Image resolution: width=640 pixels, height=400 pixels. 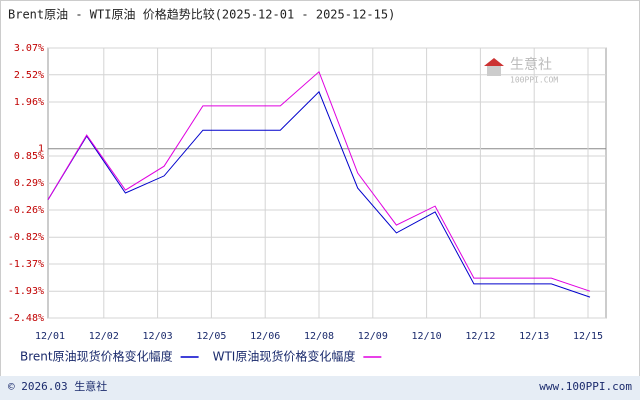 I want to click on x-tick-label: 12/15, so click(x=588, y=336).